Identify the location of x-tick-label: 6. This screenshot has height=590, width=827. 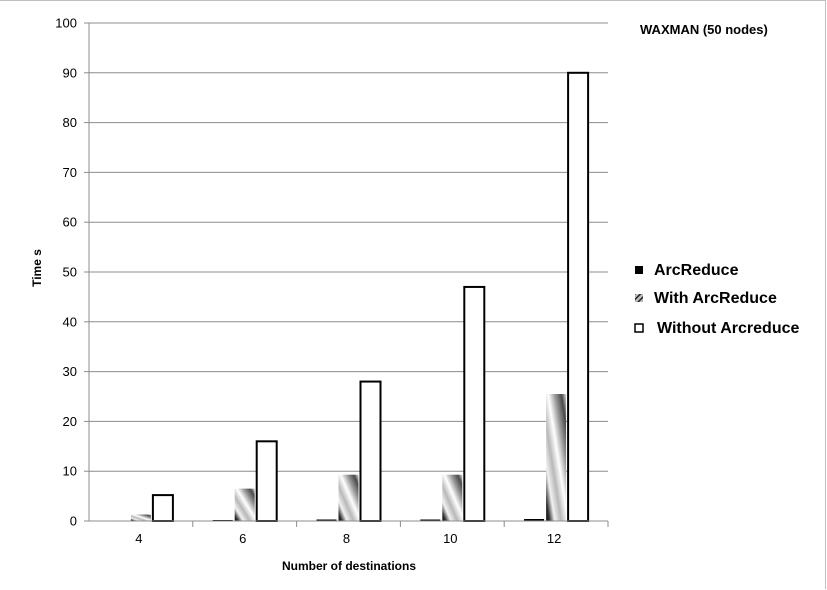
(242, 538).